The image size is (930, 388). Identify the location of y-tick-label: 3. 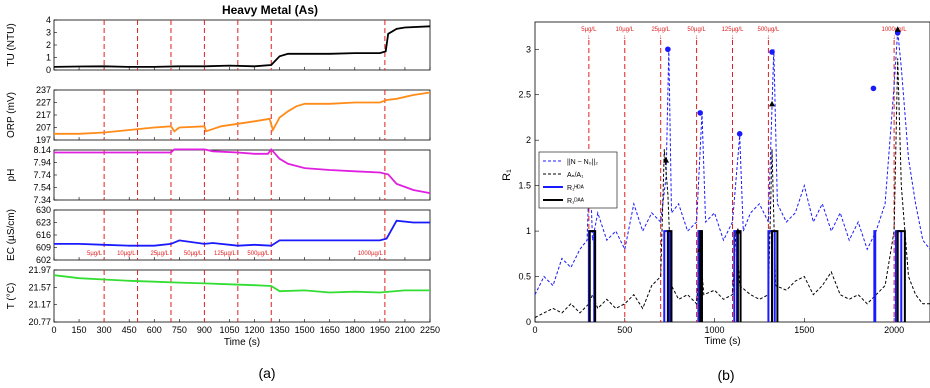
(528, 49).